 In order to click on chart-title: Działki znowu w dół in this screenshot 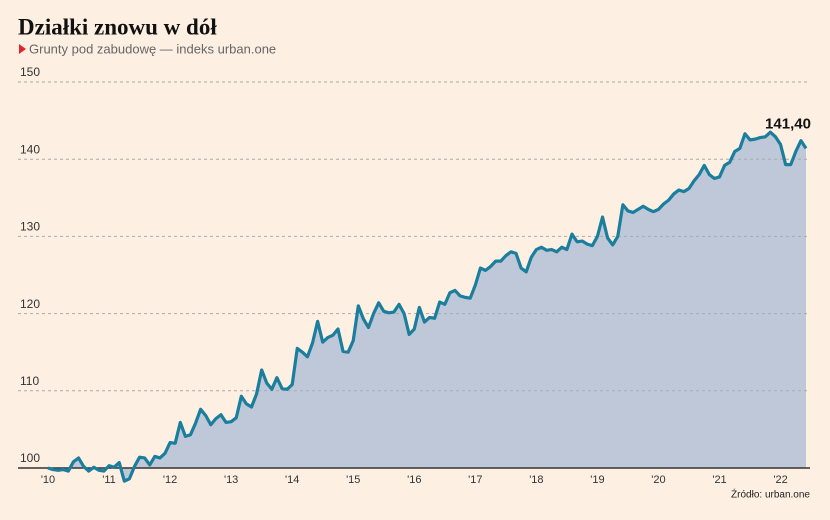, I will do `click(117, 26)`.